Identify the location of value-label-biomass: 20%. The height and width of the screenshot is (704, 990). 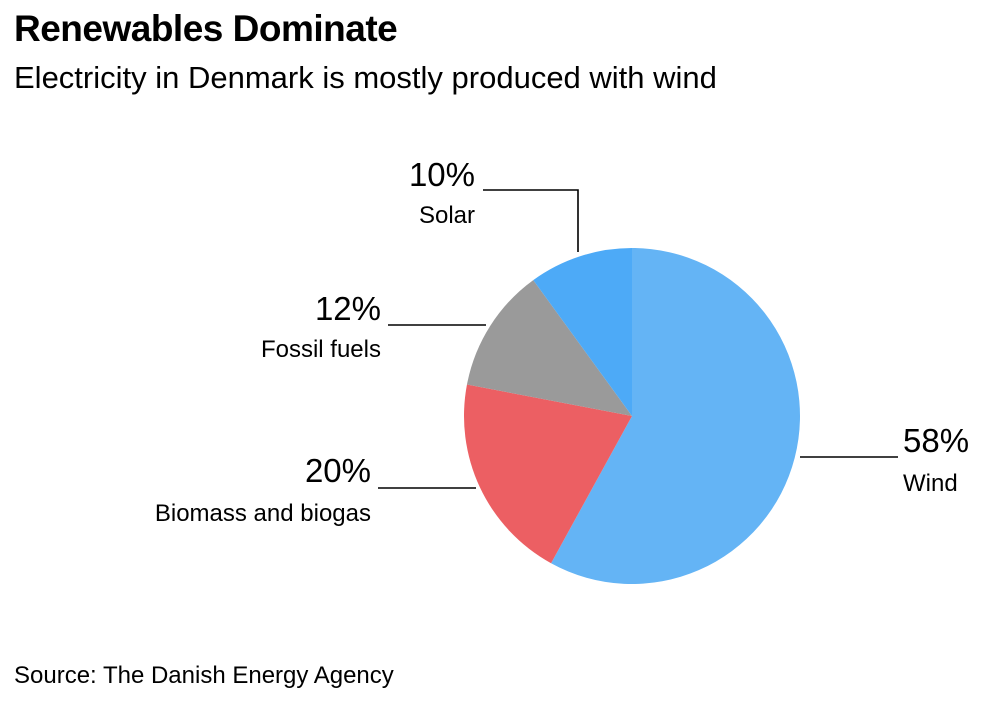
(338, 470).